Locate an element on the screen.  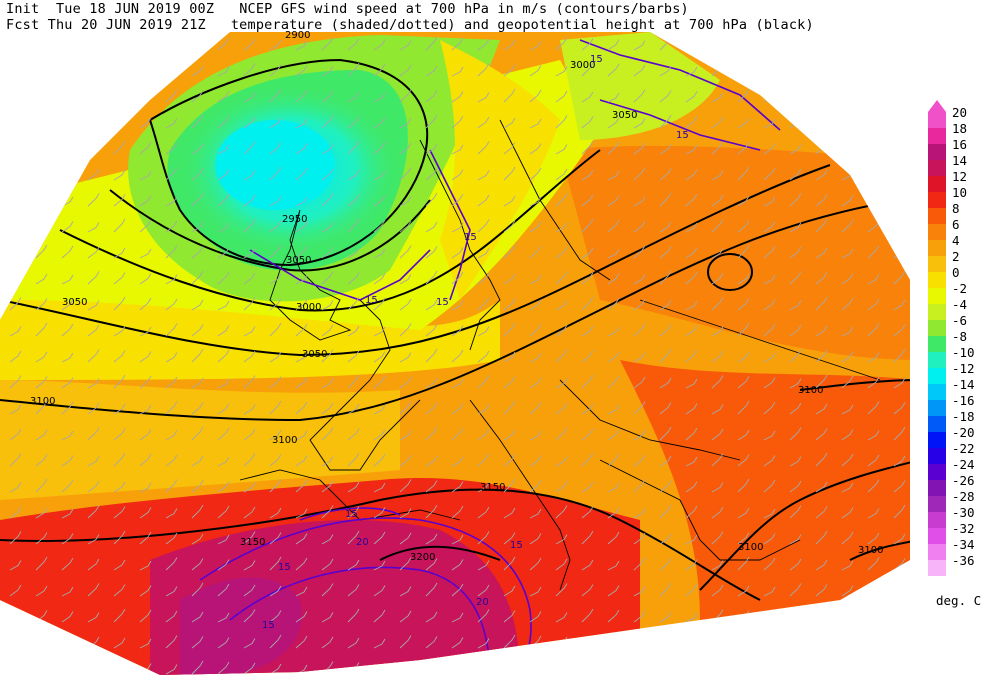
colorbar-label: -12 is located at coordinates (963, 368).